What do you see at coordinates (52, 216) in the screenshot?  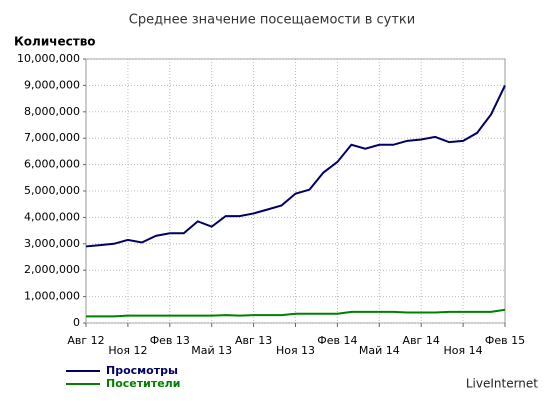 I see `y-tick-label: 4,000,000` at bounding box center [52, 216].